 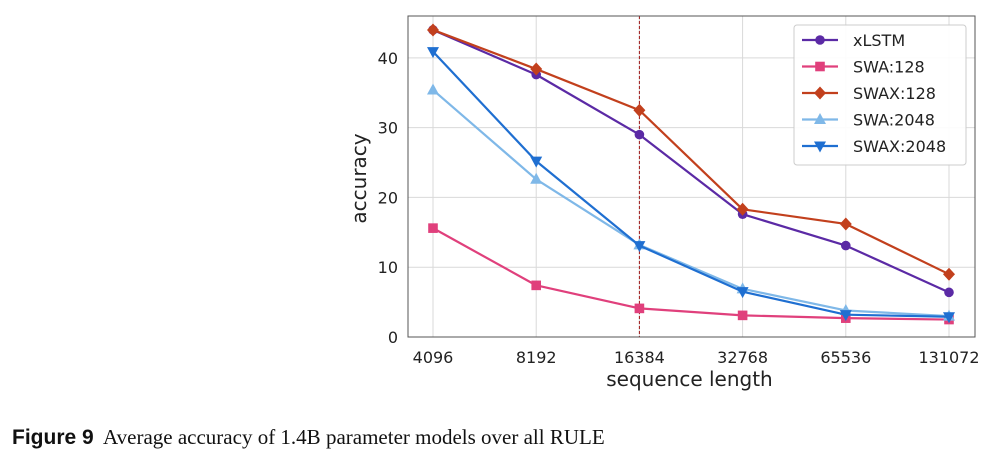 I want to click on x-tick-label-32768: 32768, so click(x=742, y=357).